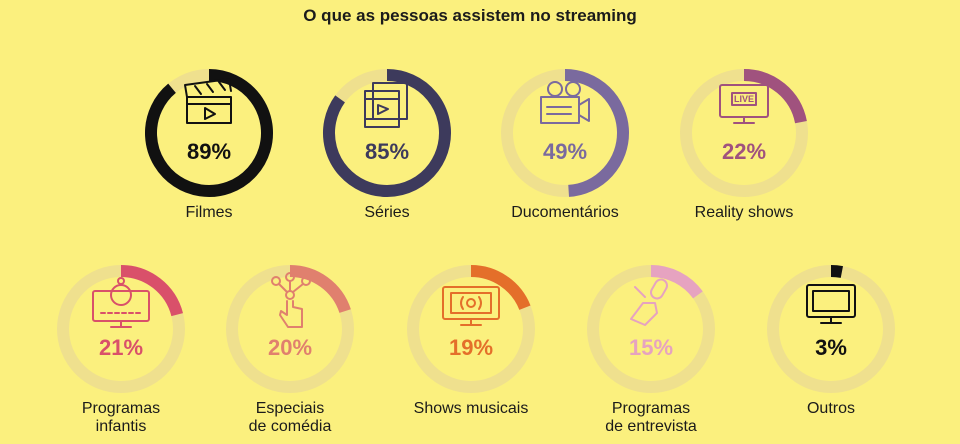  Describe the element at coordinates (744, 99) in the screenshot. I see `svg-text: LIVE` at that location.